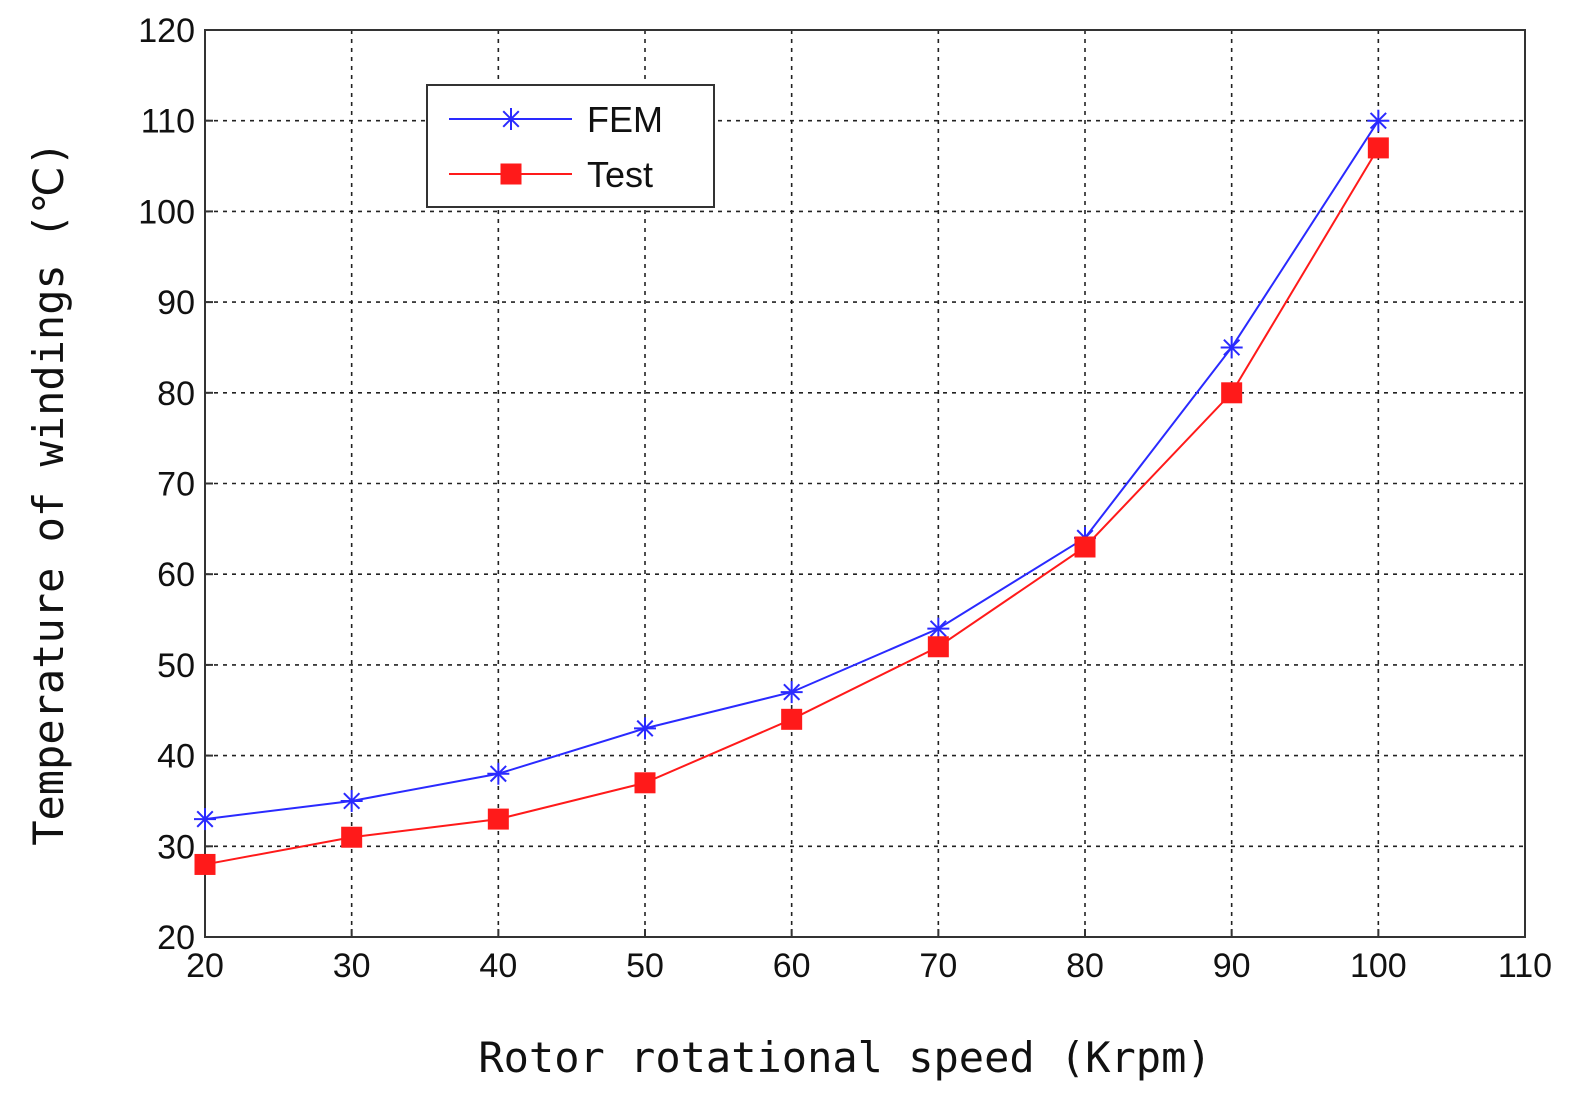 This screenshot has height=1113, width=1593. Describe the element at coordinates (176, 303) in the screenshot. I see `y-tick-label: 90` at that location.